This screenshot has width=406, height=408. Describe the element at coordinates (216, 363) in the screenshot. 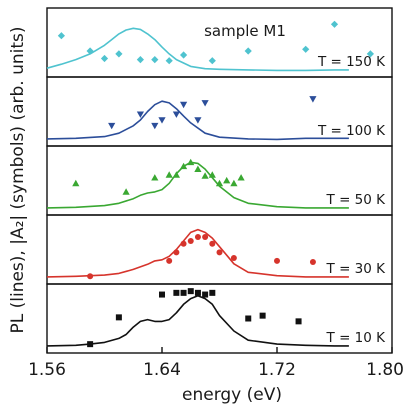

I see `x-axis-ticks: 1.56 1.64 1.72 1.80` at that location.